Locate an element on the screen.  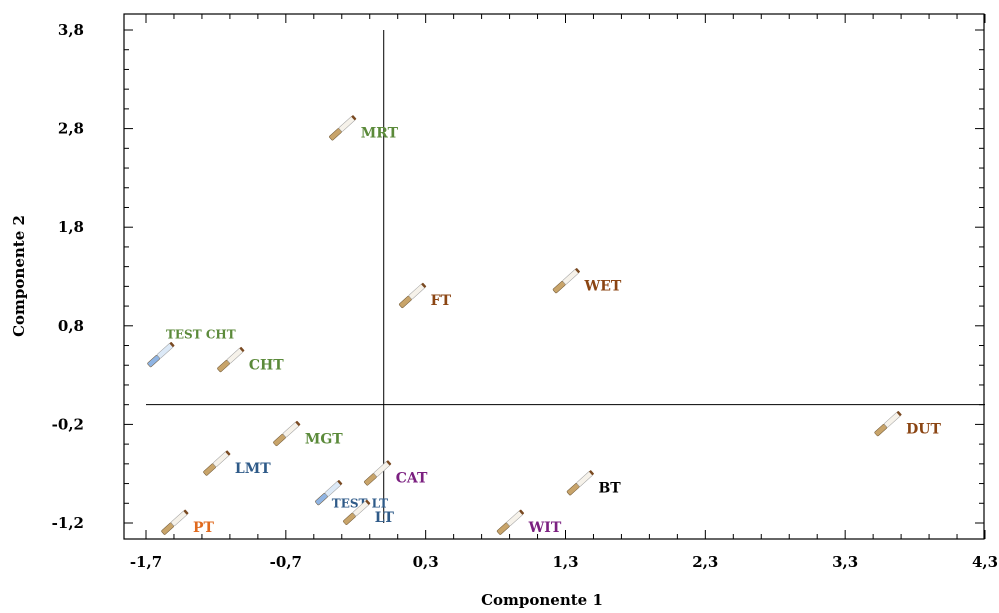
point-label: LT is located at coordinates (385, 518).